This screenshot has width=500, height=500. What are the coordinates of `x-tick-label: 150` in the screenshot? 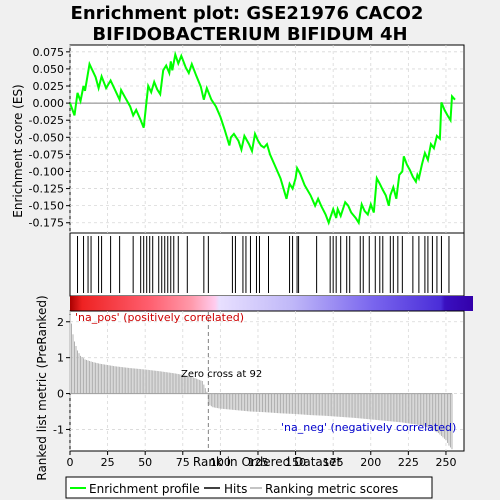 It's located at (295, 462).